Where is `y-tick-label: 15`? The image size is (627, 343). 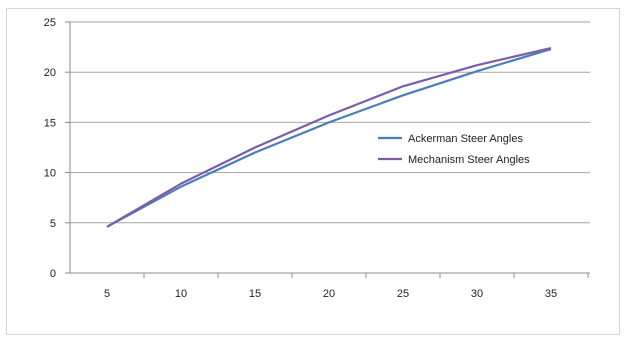 y-tick-label: 15 is located at coordinates (50, 123).